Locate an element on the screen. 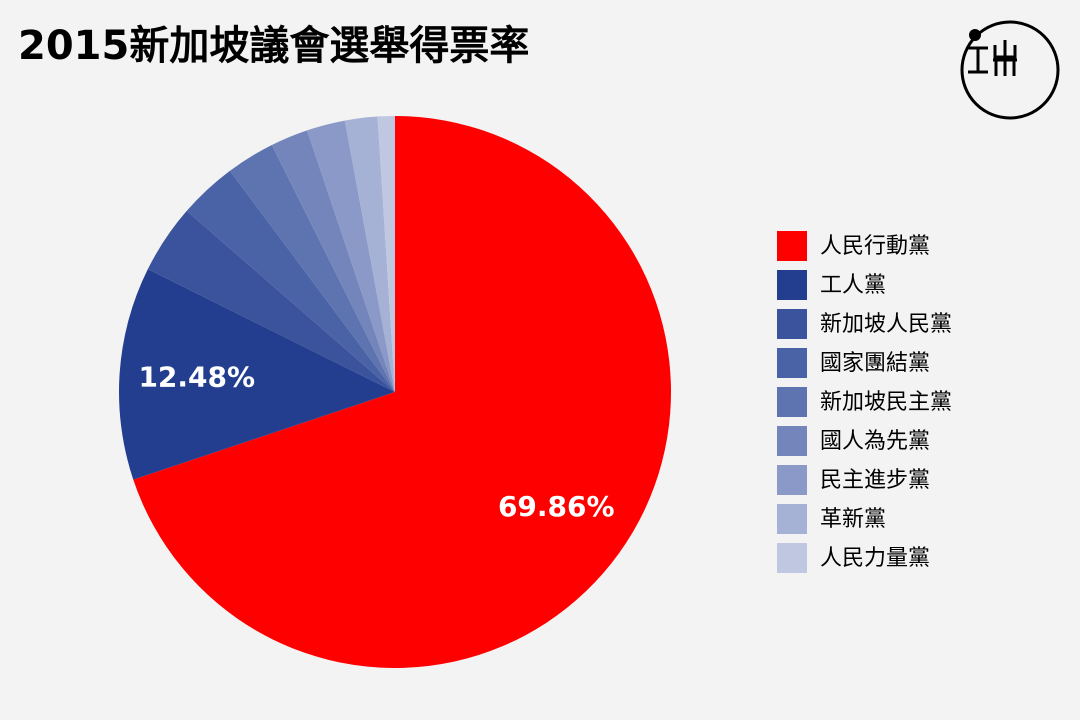 The image size is (1080, 720). logo-circle is located at coordinates (1010, 70).